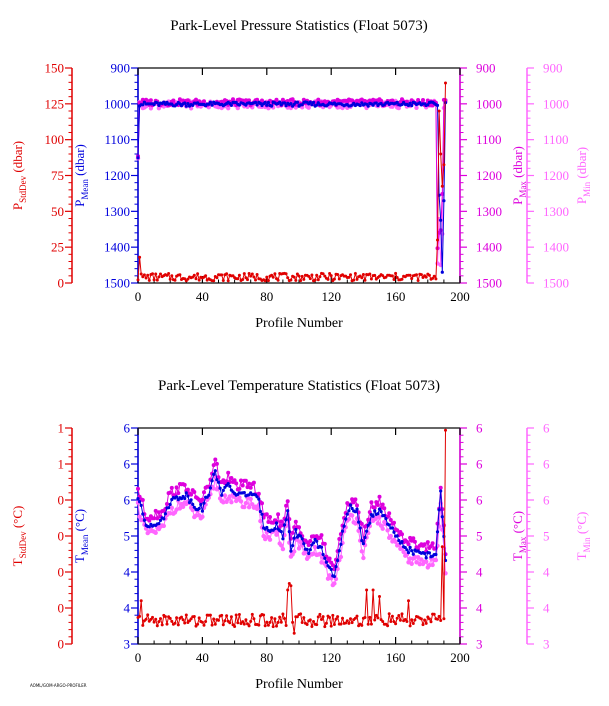 The image size is (609, 706). Describe the element at coordinates (41, 536) in the screenshot. I see `p2-left-outer-axis: 1 1 0 0 0 0 0 TStdDev (°C)` at that location.